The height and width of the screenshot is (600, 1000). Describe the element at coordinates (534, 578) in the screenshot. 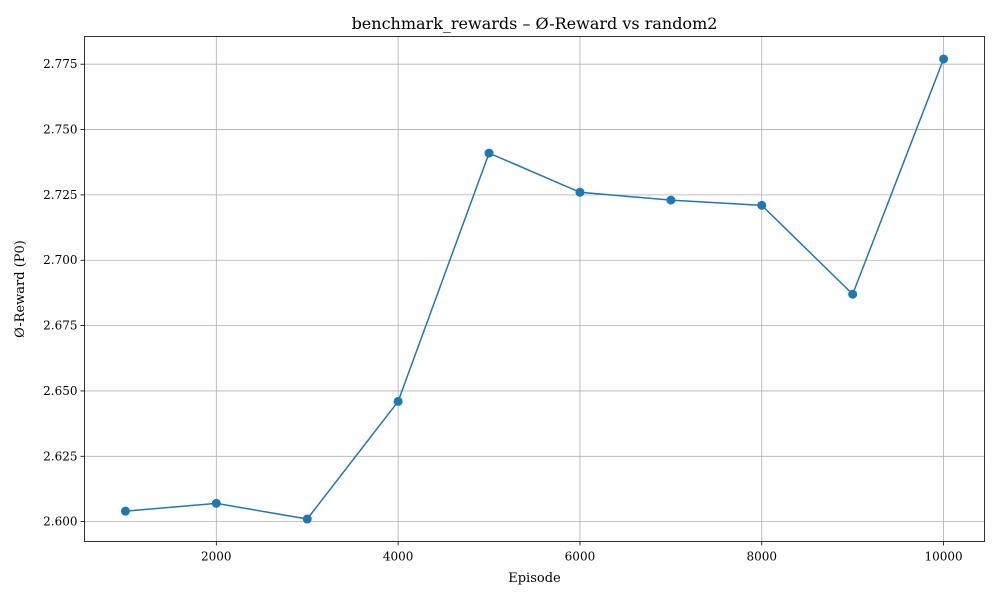

I see `x-axis-label: Episode` at that location.